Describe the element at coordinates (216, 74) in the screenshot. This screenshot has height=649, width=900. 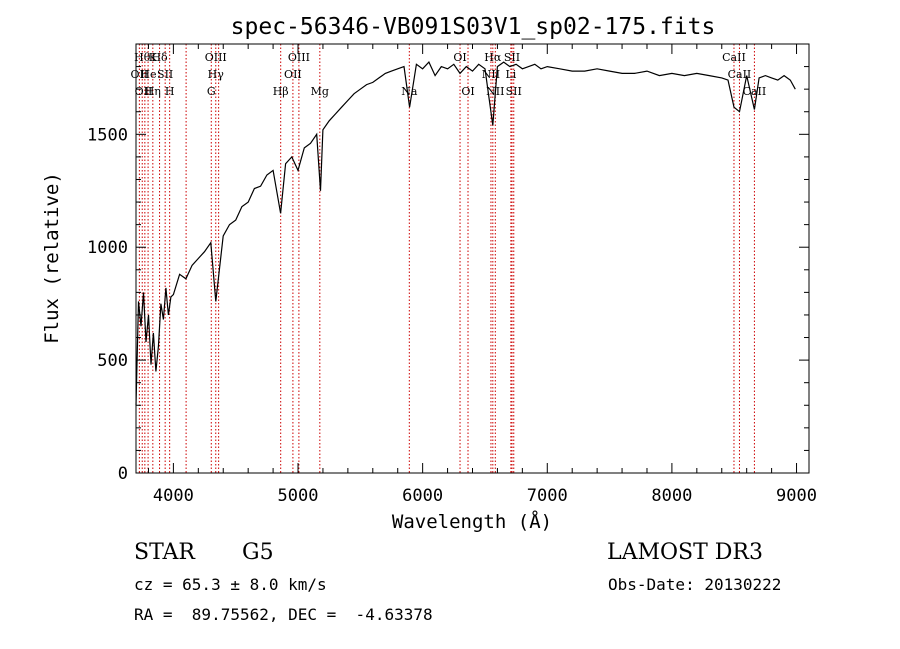
I see `spectral-line-label: Hγ` at that location.